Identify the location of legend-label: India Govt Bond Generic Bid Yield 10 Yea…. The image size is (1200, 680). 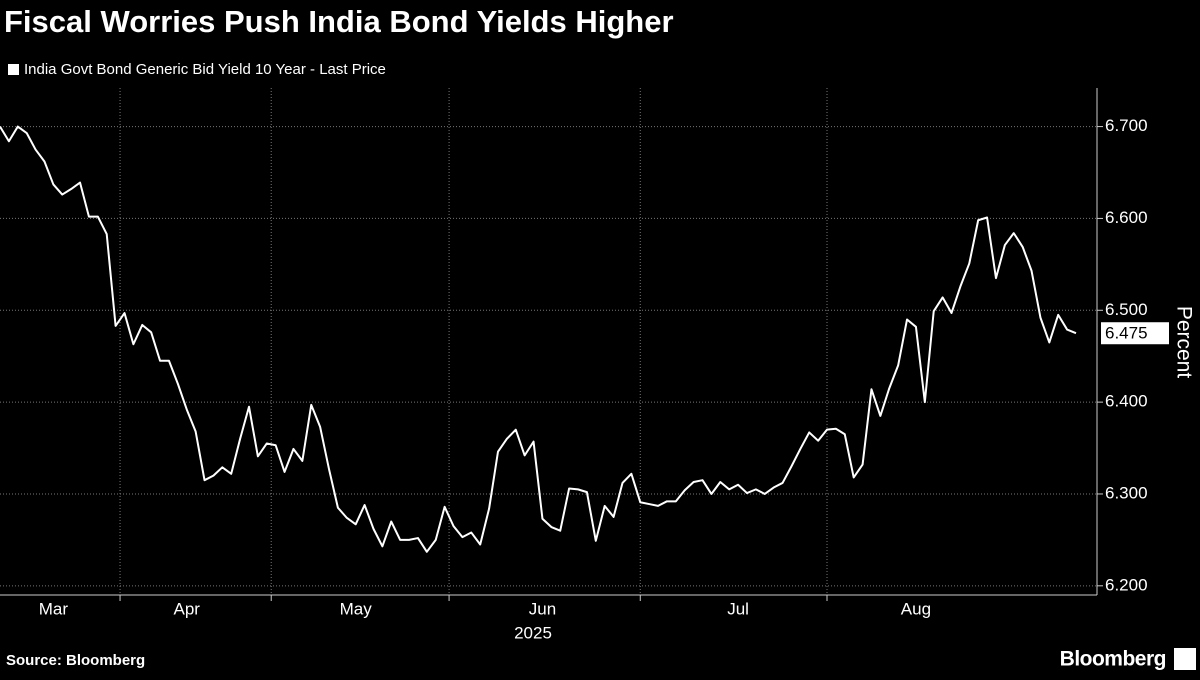
(205, 69).